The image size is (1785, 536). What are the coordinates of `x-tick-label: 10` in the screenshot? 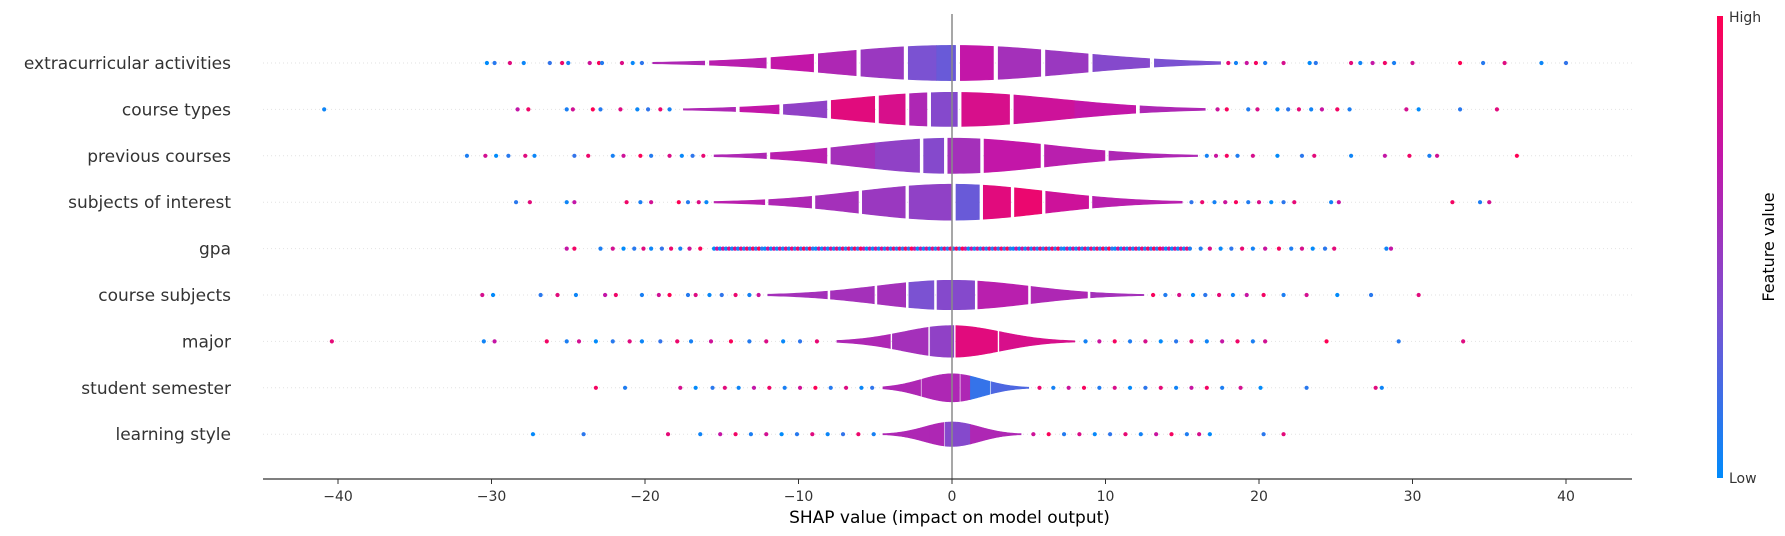 It's located at (1106, 497).